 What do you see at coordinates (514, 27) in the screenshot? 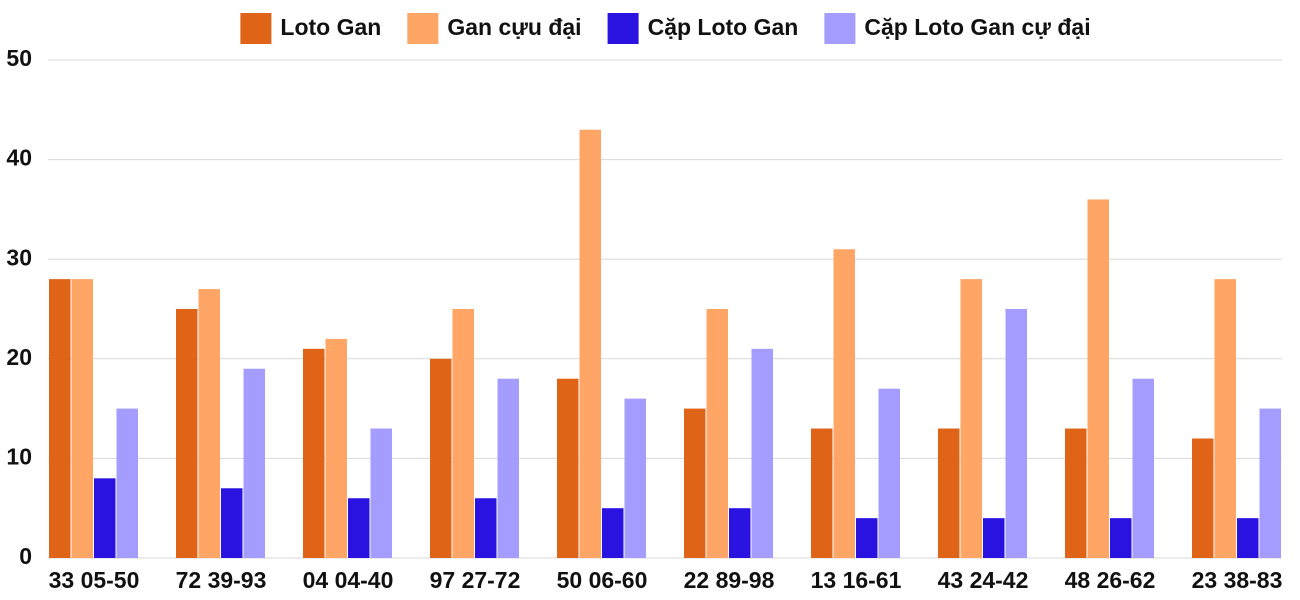
I see `legend-label: Gan cựu đại` at bounding box center [514, 27].